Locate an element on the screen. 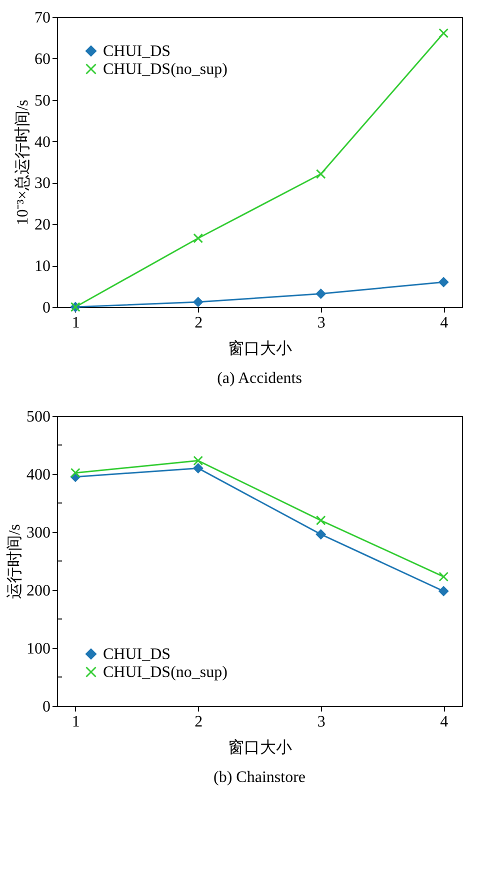 This screenshot has height=872, width=504. y-tick-label: 30 is located at coordinates (42, 183).